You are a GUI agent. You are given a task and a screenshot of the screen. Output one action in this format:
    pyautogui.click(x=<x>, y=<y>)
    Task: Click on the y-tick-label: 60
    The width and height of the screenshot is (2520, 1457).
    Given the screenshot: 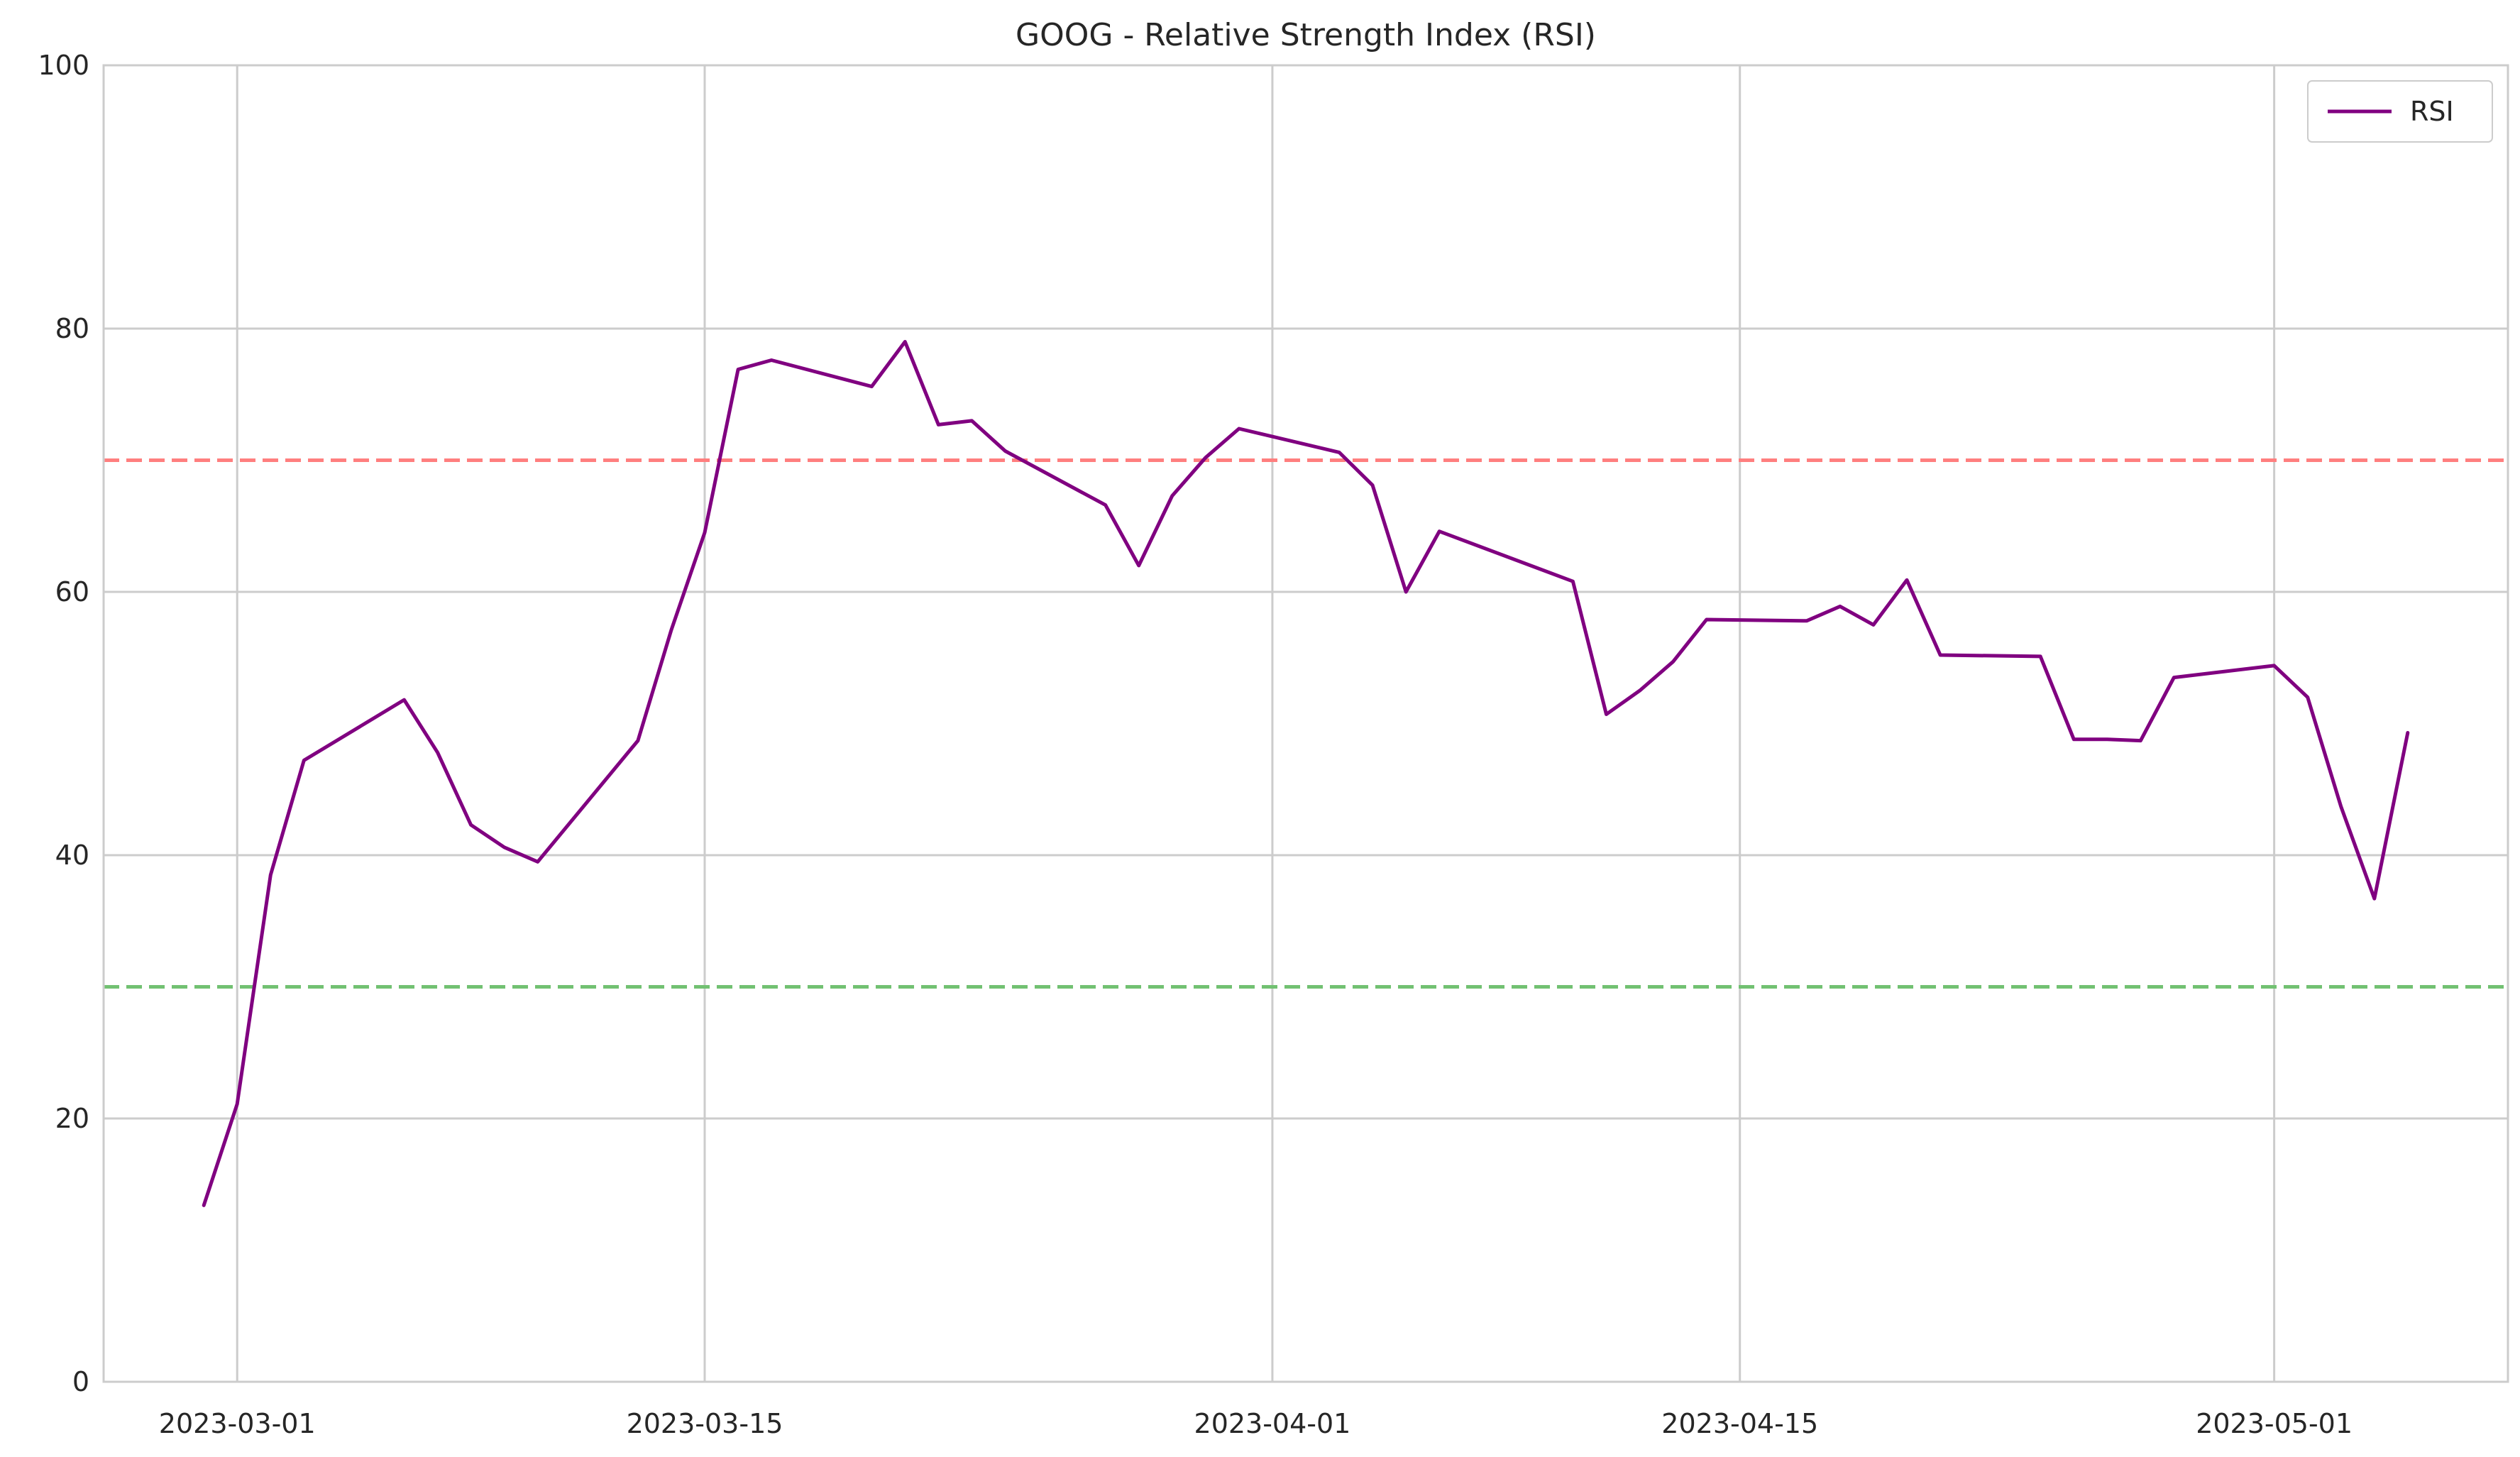 What is the action you would take?
    pyautogui.click(x=72, y=591)
    